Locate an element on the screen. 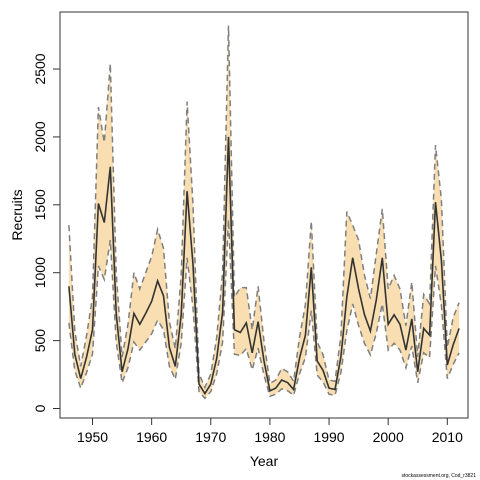 This screenshot has height=480, width=480. y-tick-label: 0 is located at coordinates (40, 408).